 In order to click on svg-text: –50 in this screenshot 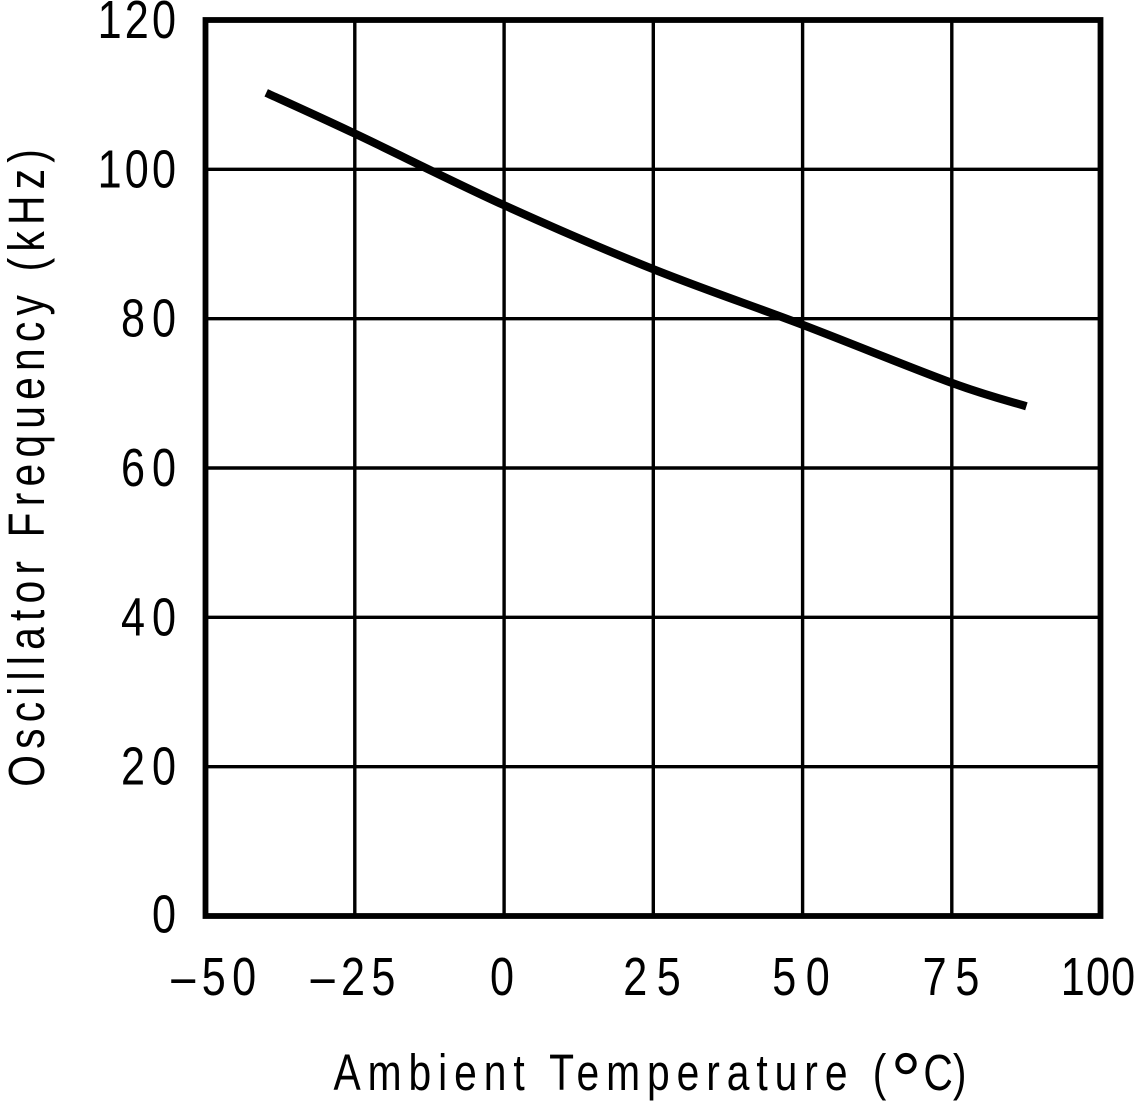, I will do `click(213, 978)`.